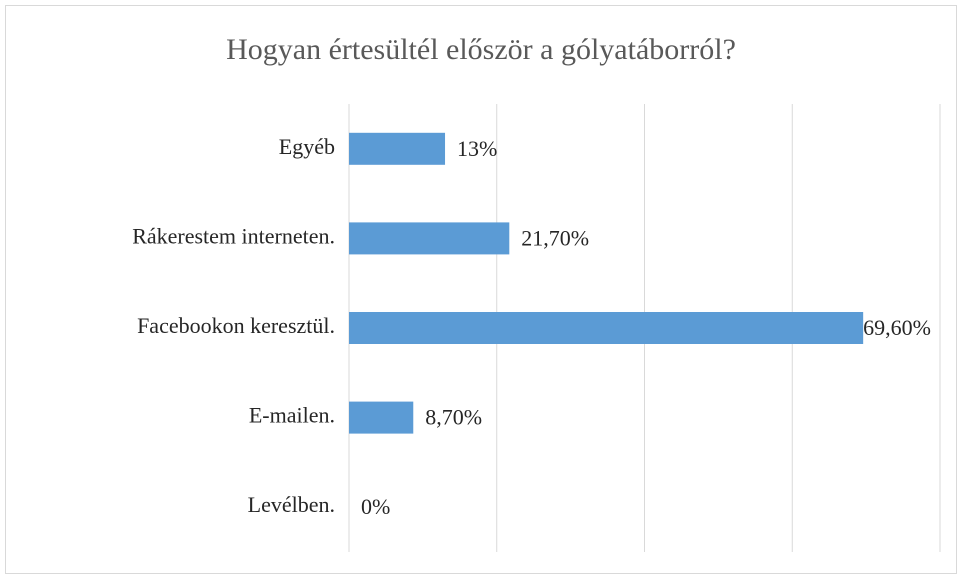 The height and width of the screenshot is (579, 962). Describe the element at coordinates (236, 325) in the screenshot. I see `y-tick-label: Facebookon keresztül.` at that location.